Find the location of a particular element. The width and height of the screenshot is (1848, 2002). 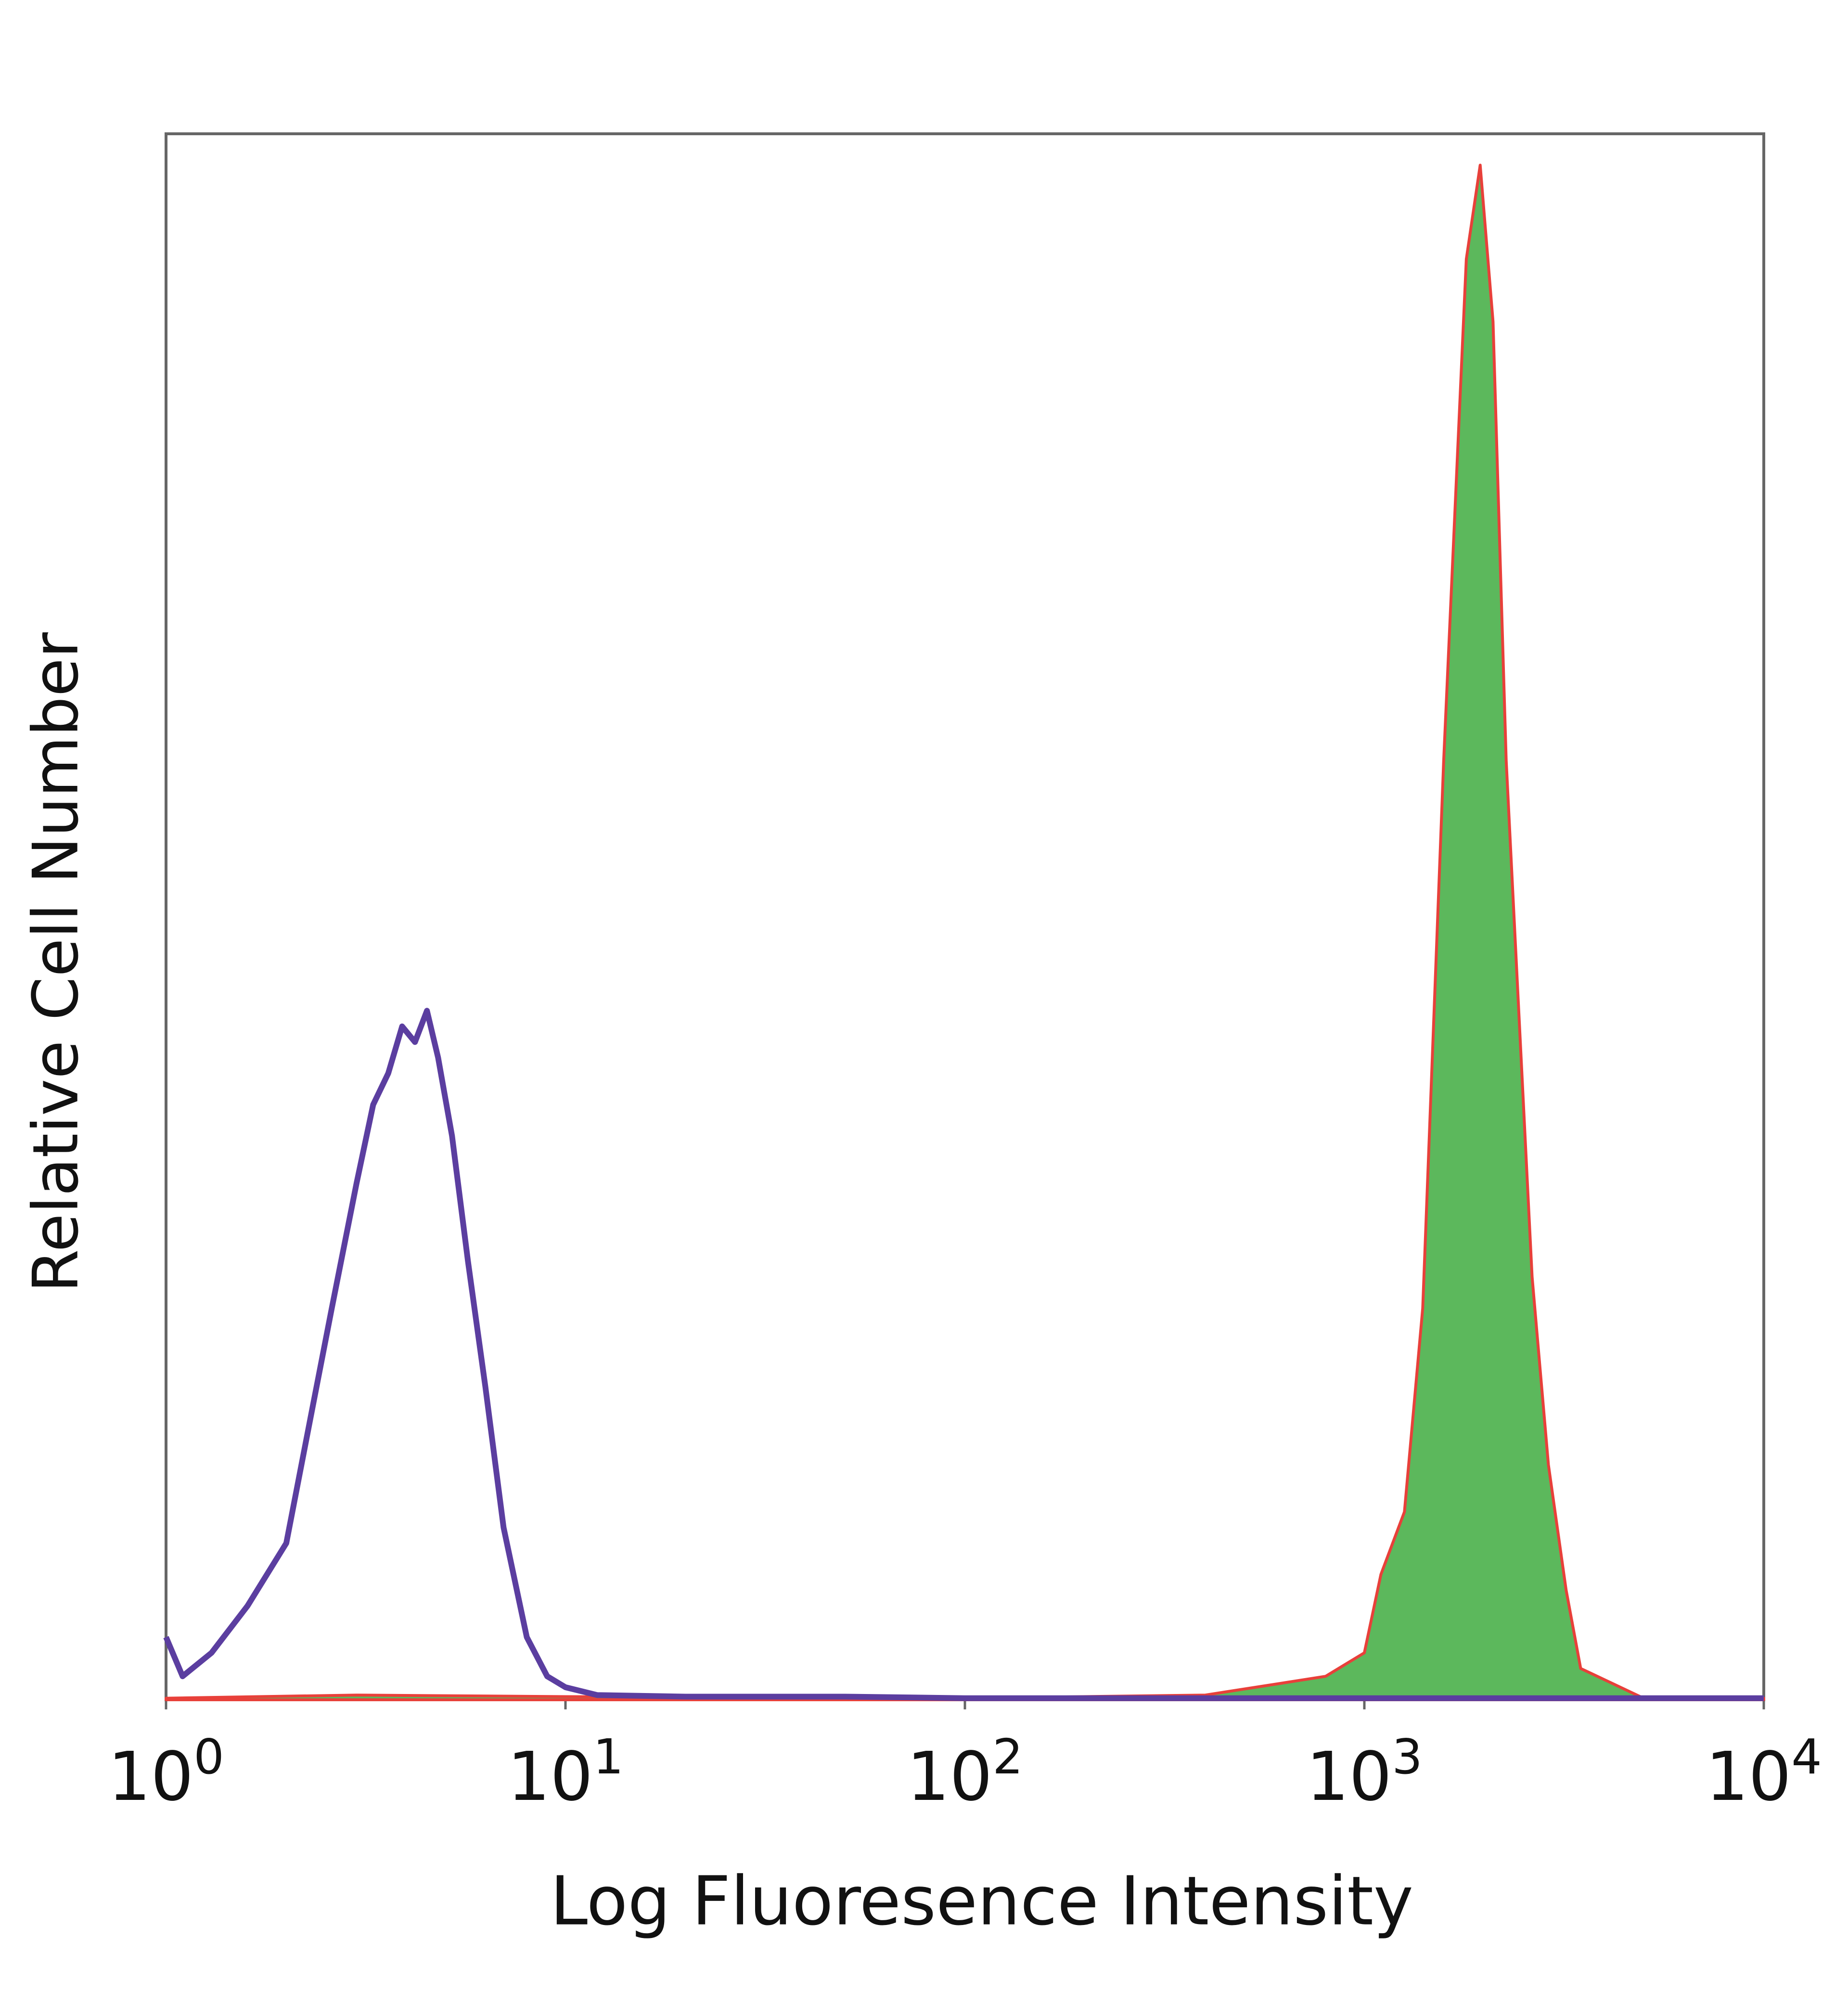

x-axis-label: Log Fluoresence Intensity is located at coordinates (981, 1901).